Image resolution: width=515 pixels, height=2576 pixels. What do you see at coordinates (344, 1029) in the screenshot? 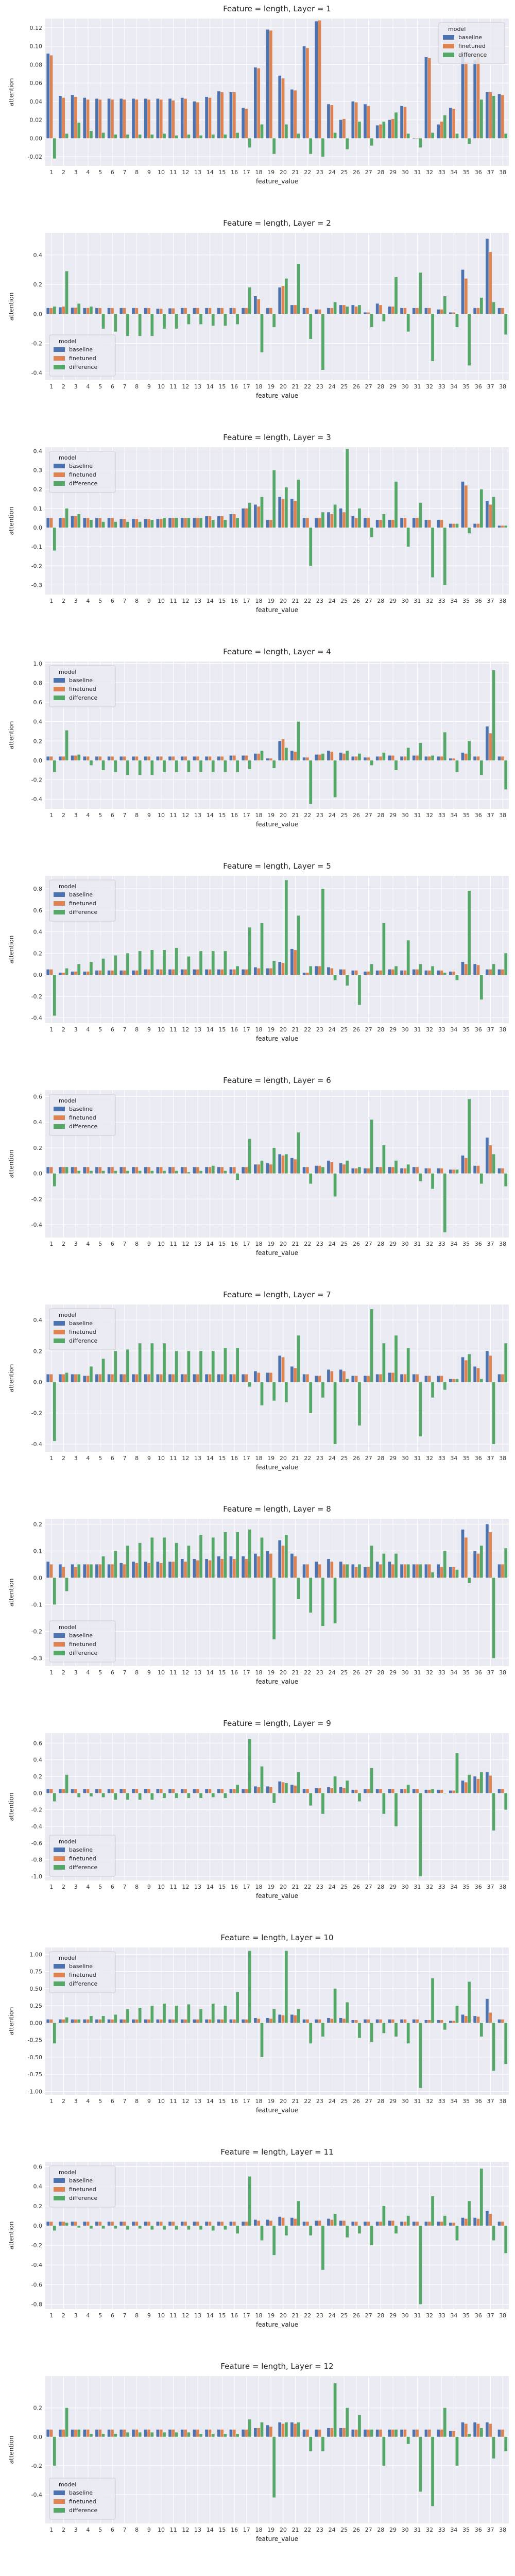
I see `x-tick-label: 25` at bounding box center [344, 1029].